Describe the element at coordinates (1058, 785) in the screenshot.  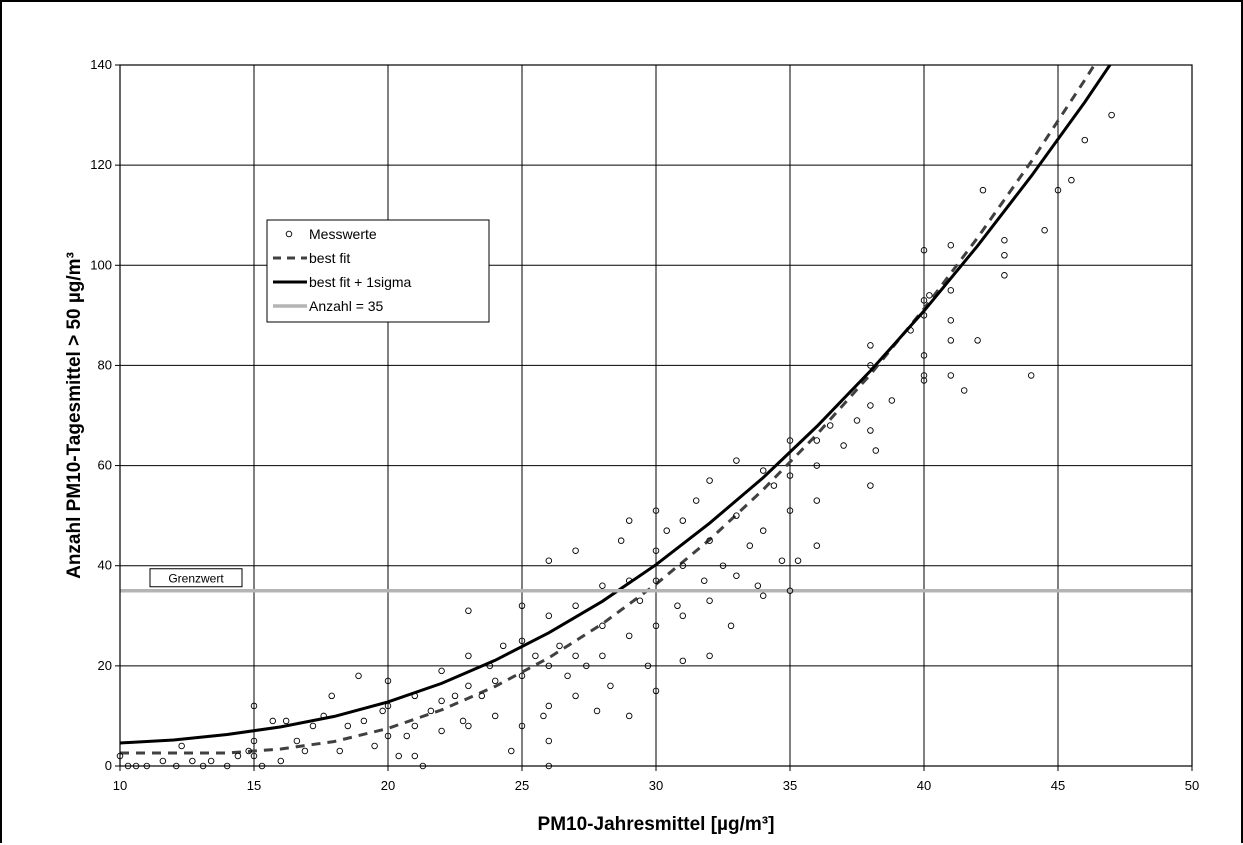
I see `x-tick-label: 45` at that location.